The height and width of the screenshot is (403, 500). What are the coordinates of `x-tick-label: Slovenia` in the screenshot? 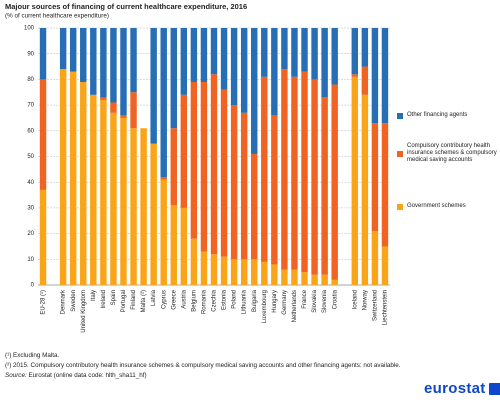 It's located at (325, 301).